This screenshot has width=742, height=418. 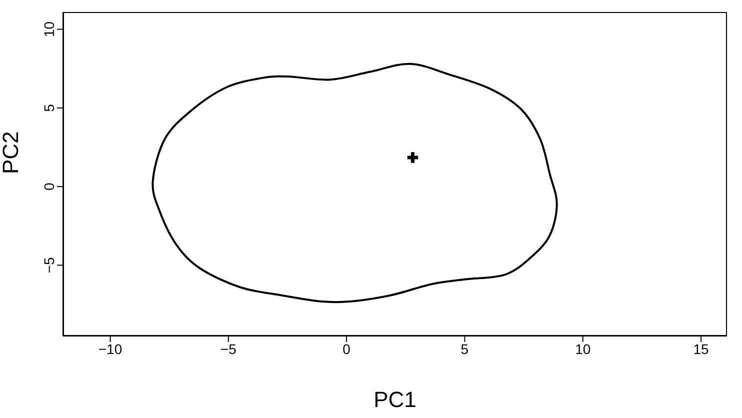 I want to click on x-axis-title: PC1, so click(x=395, y=399).